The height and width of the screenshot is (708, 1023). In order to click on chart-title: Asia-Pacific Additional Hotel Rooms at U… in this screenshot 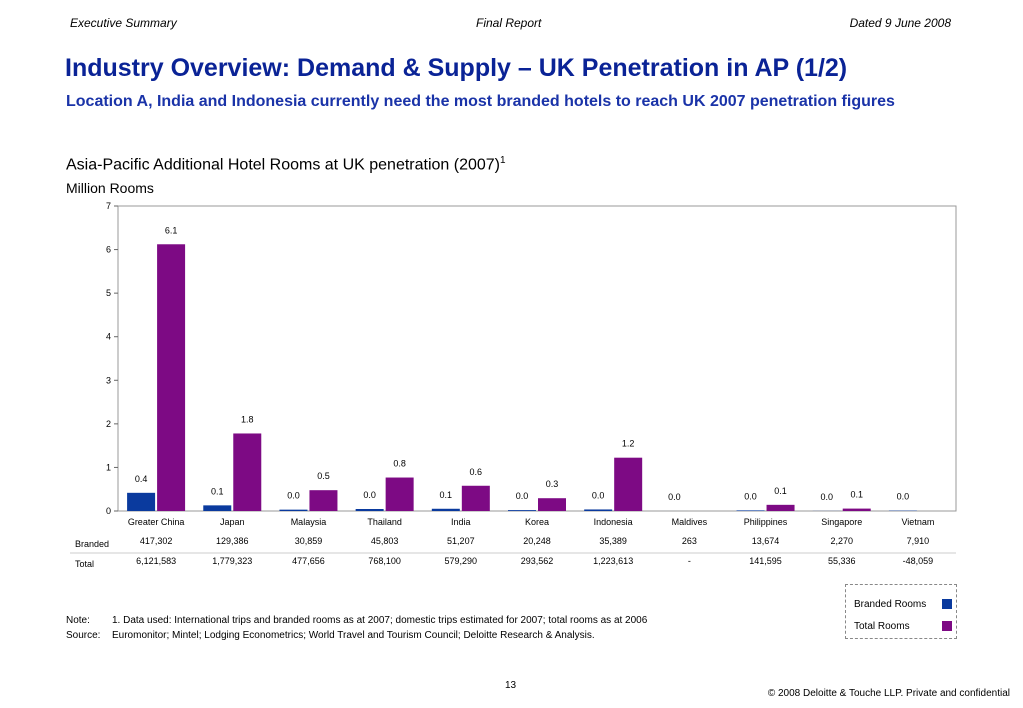, I will do `click(286, 164)`.